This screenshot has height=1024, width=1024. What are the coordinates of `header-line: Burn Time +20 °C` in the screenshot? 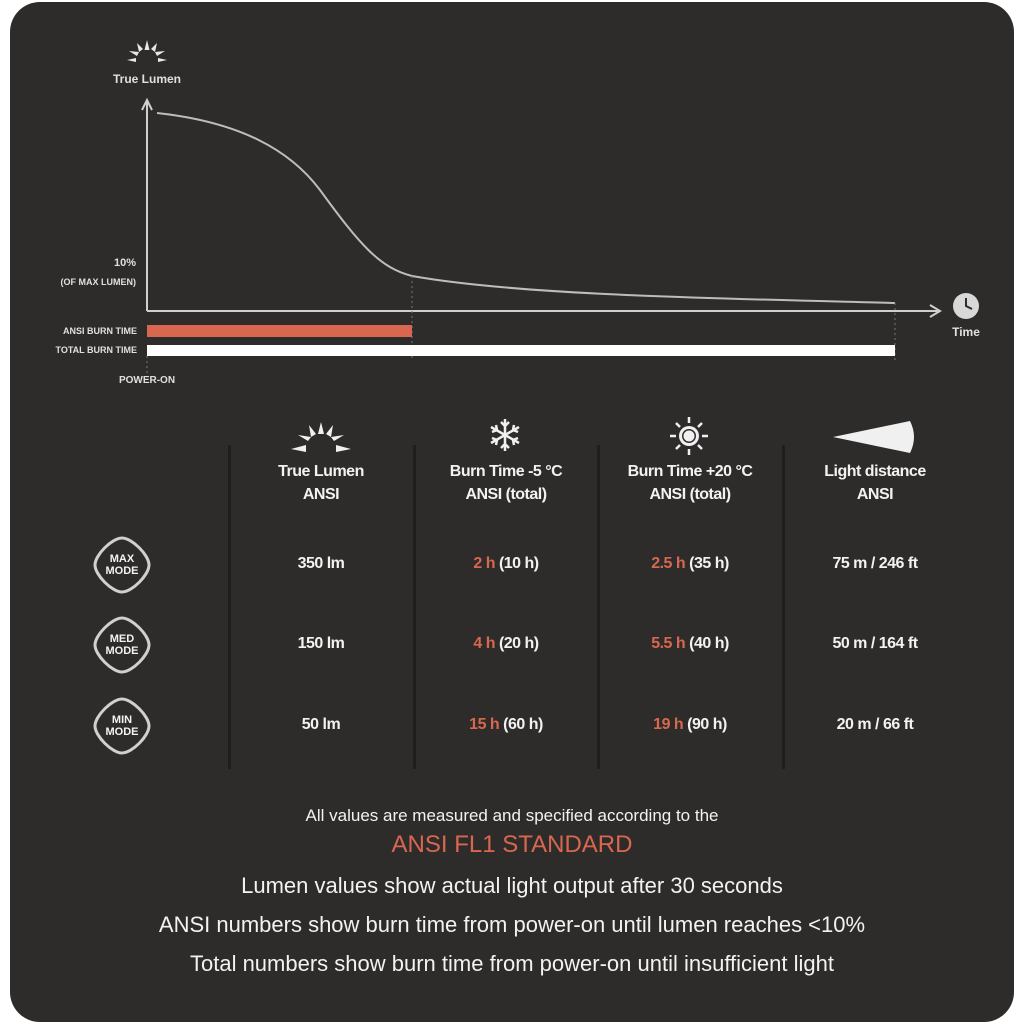 It's located at (690, 471).